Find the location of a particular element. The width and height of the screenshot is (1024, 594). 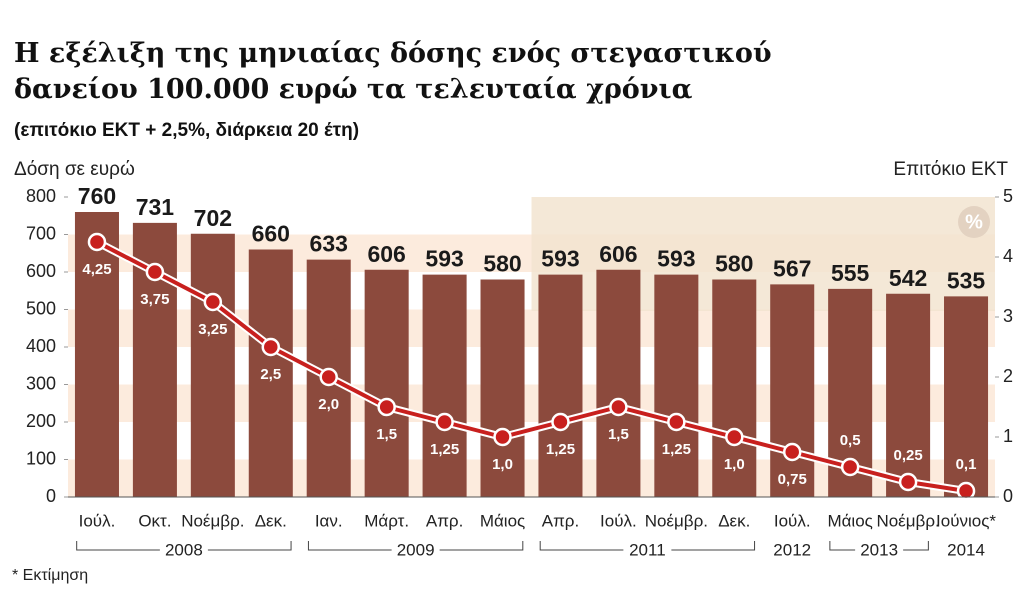

year-label: 2008 is located at coordinates (184, 549).